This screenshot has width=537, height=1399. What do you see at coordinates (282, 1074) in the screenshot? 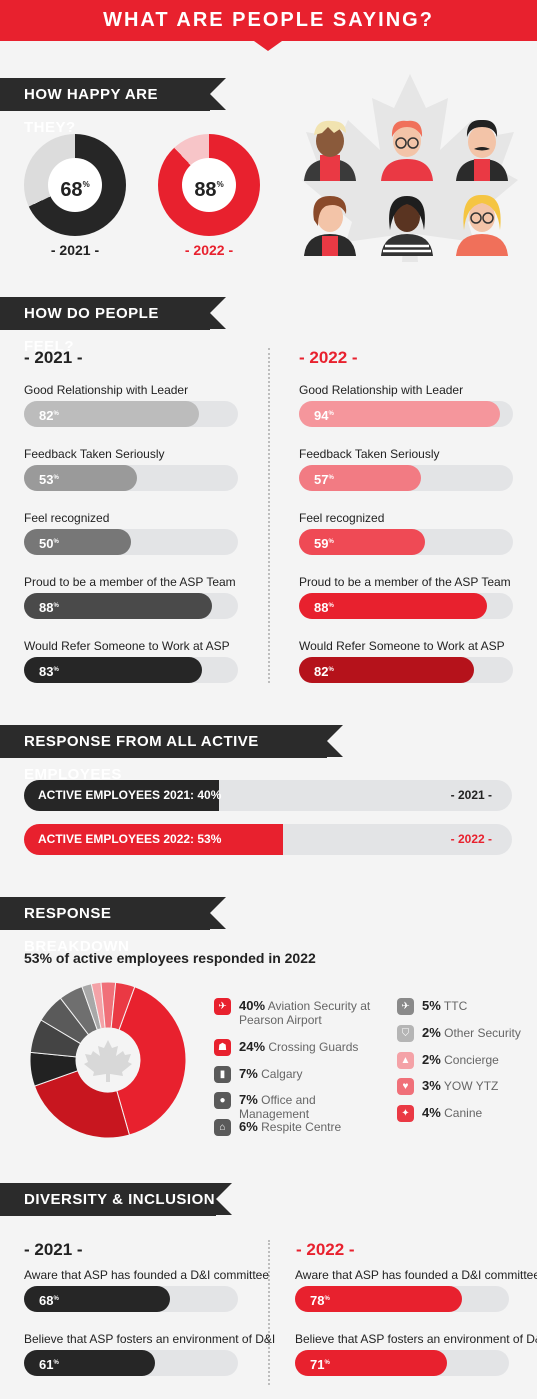
I see `legend-name: Calgary` at bounding box center [282, 1074].